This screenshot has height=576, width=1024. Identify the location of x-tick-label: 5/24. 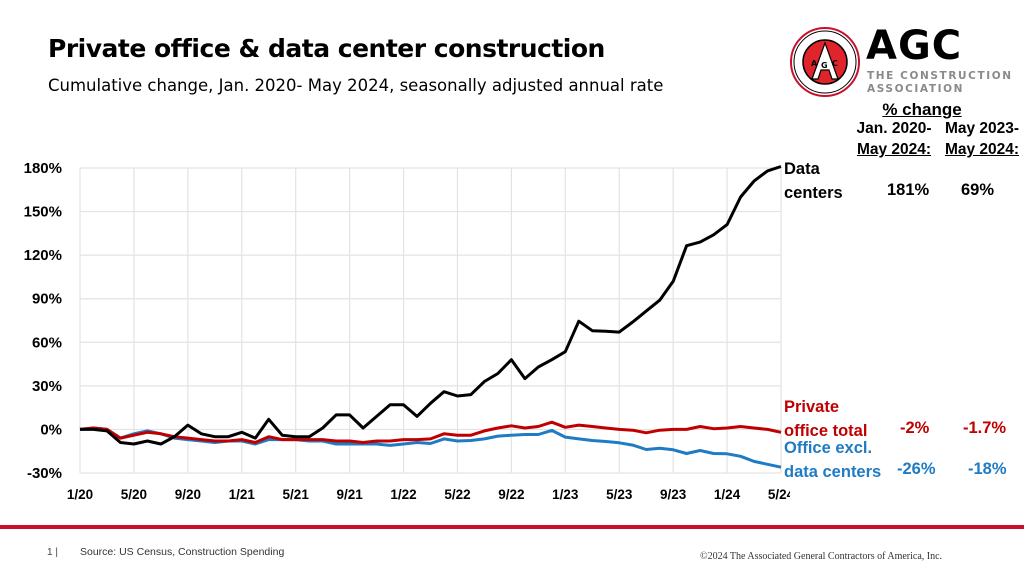
(779, 494).